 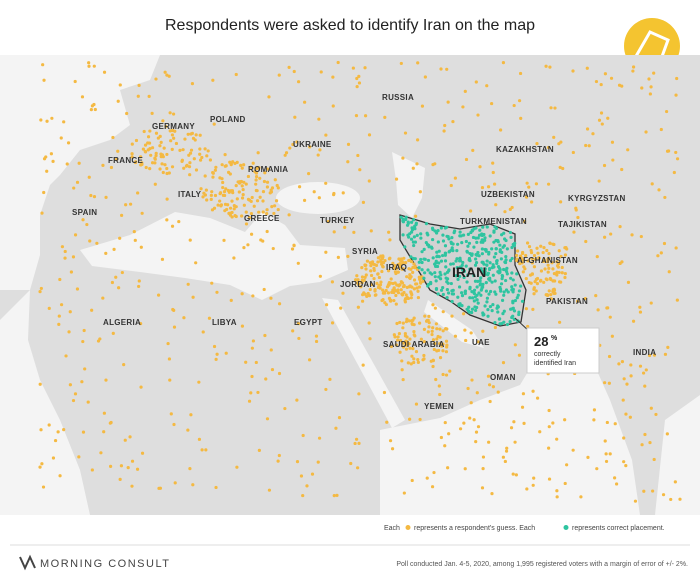 What do you see at coordinates (224, 322) in the screenshot?
I see `country-label: LIBYA` at bounding box center [224, 322].